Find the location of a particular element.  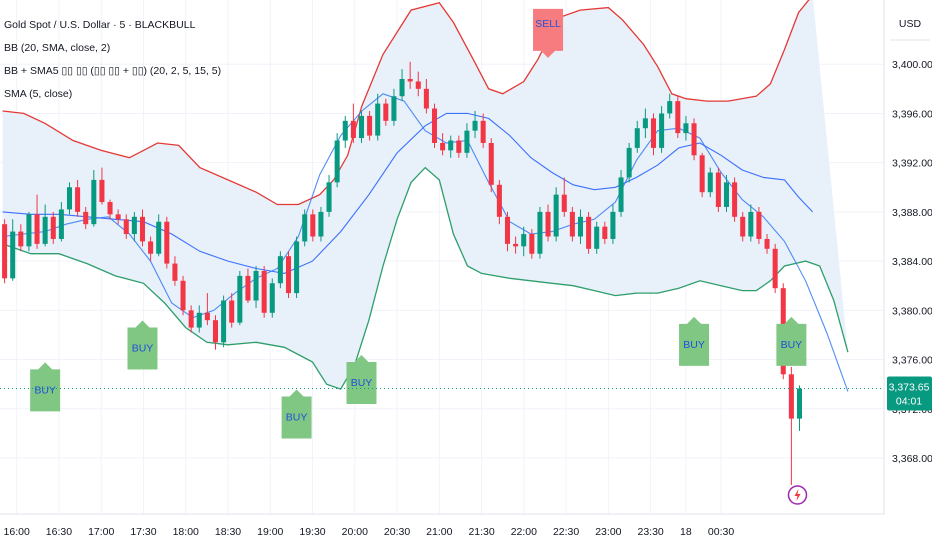

sma-indicator-label: SMA (5, close) is located at coordinates (38, 94).